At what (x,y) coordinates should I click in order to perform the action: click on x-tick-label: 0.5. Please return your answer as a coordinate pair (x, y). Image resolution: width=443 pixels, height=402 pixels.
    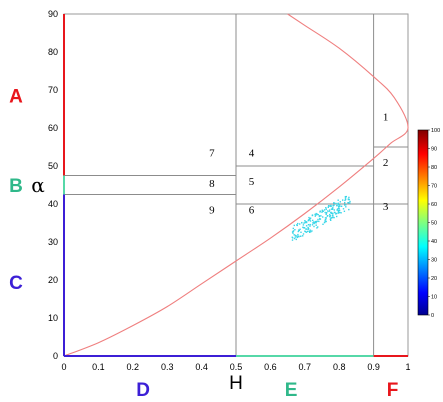
    Looking at the image, I should click on (236, 367).